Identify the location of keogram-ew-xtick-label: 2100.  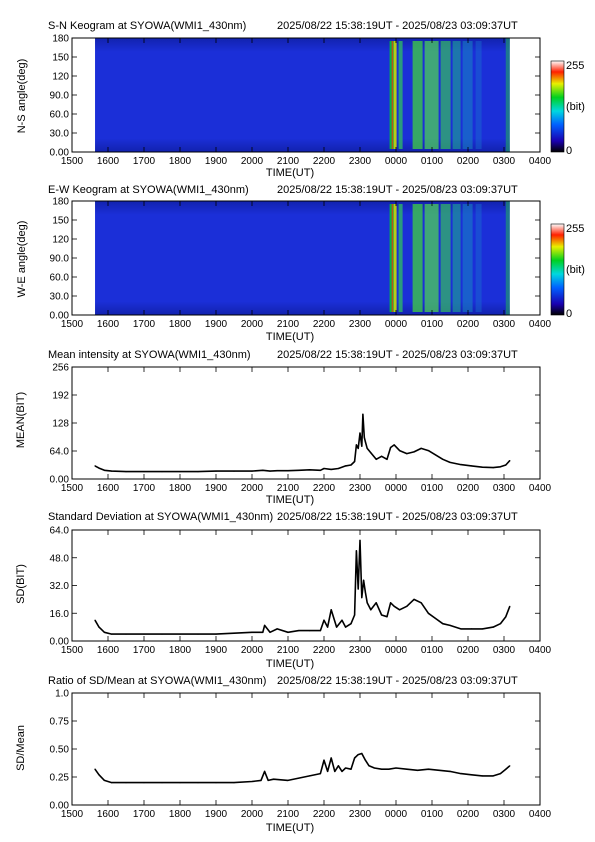
(288, 324).